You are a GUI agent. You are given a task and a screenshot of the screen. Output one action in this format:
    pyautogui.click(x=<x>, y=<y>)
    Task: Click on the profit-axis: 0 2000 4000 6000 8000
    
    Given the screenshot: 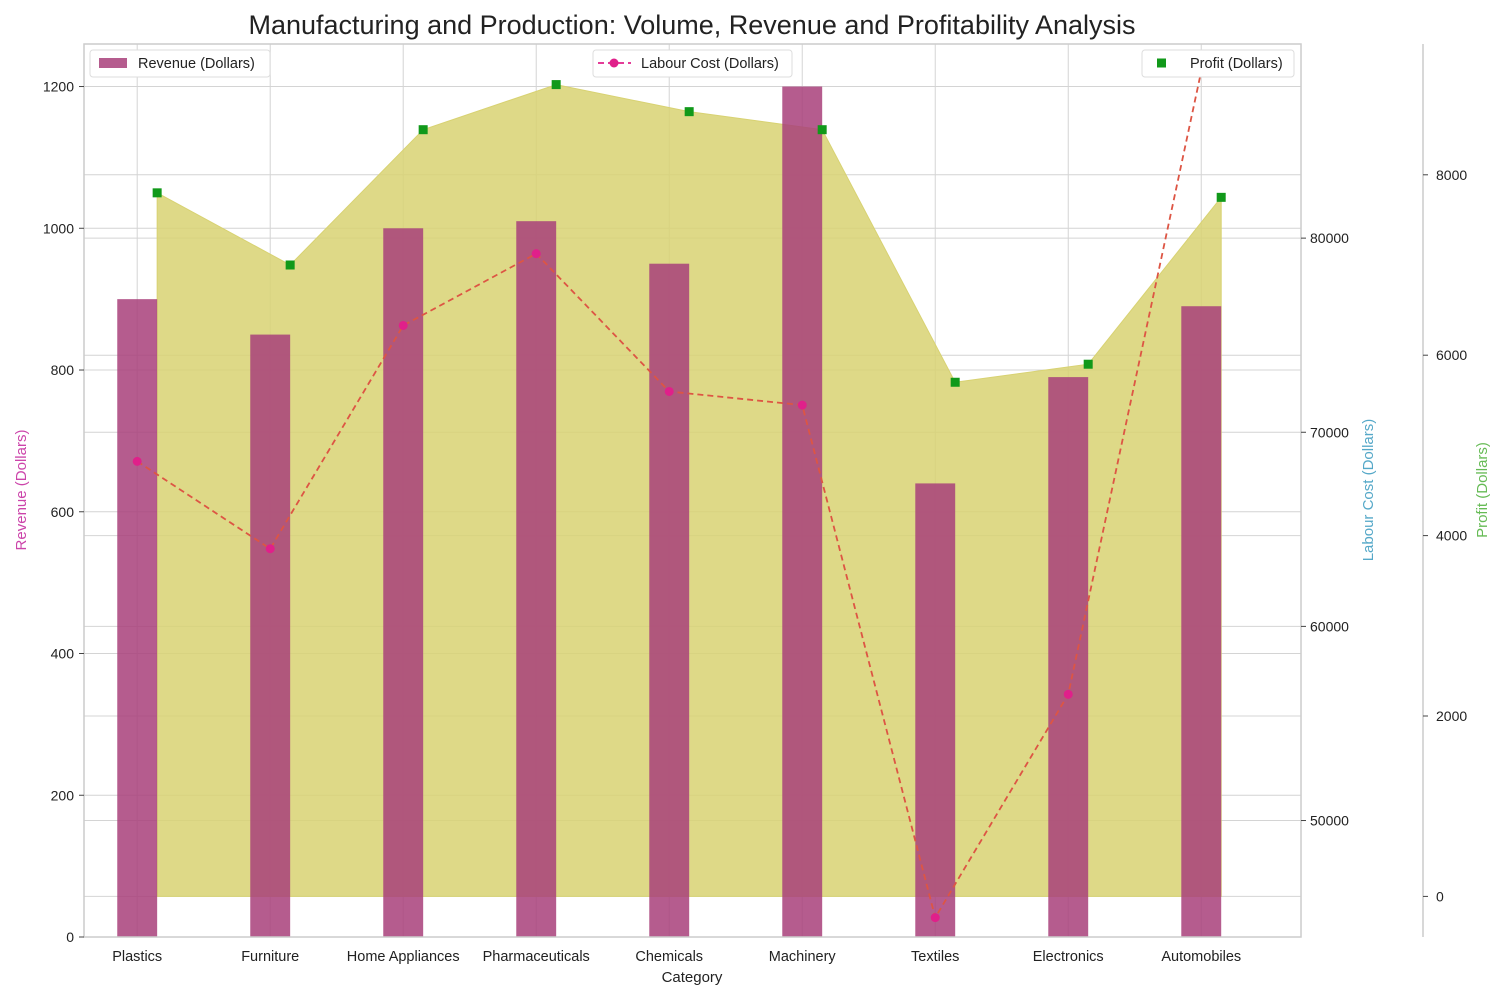 What is the action you would take?
    pyautogui.click(x=1444, y=490)
    